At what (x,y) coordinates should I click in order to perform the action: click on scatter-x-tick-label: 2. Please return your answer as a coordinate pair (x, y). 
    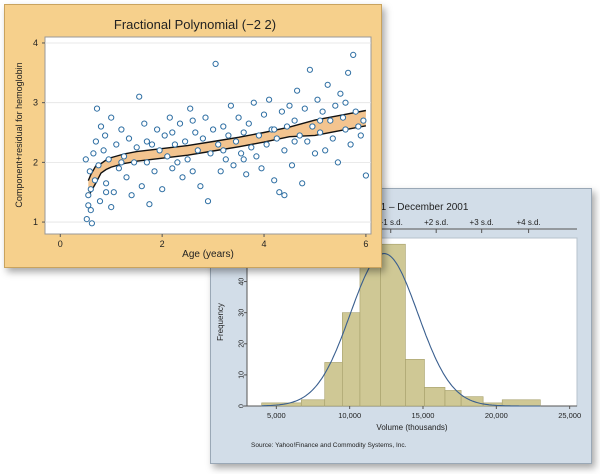
    Looking at the image, I should click on (162, 244).